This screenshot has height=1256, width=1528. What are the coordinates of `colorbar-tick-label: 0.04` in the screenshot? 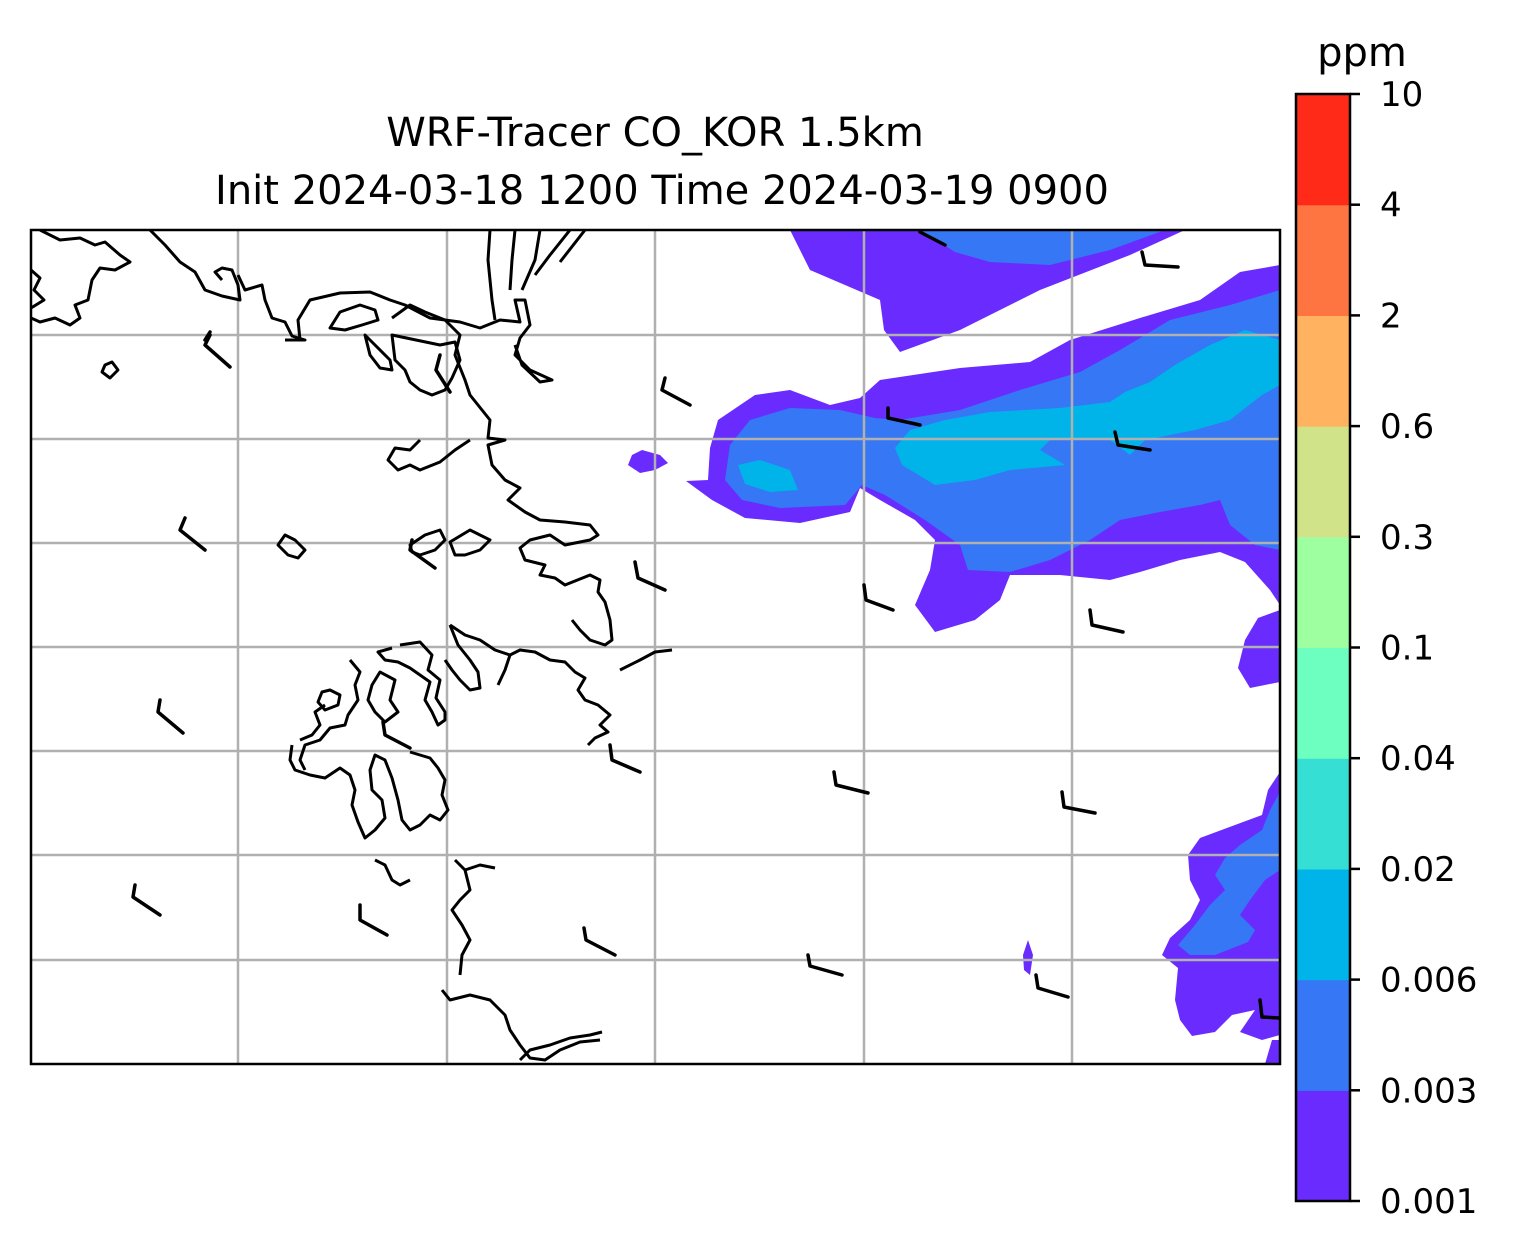 It's located at (1418, 759).